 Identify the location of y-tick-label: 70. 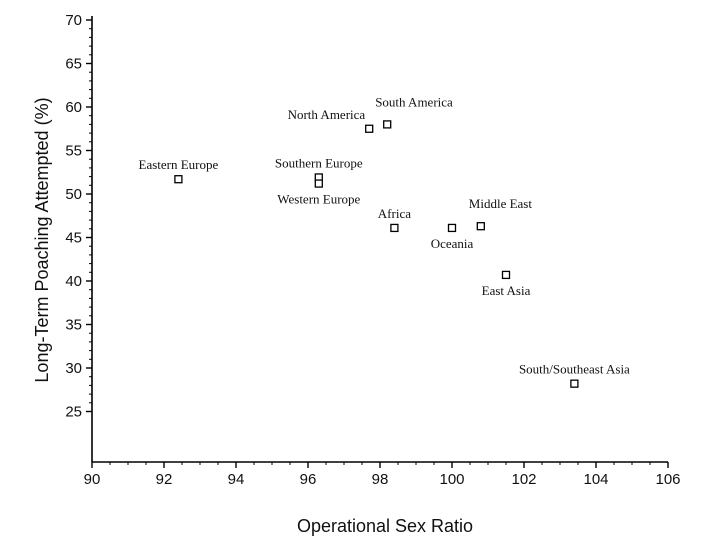
(73, 20).